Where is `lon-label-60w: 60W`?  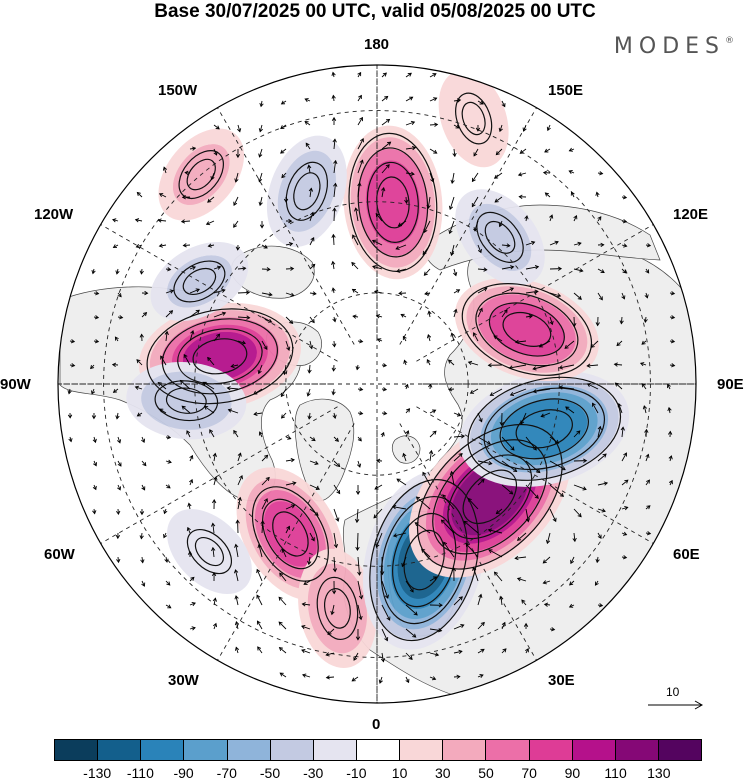
lon-label-60w: 60W is located at coordinates (59, 554).